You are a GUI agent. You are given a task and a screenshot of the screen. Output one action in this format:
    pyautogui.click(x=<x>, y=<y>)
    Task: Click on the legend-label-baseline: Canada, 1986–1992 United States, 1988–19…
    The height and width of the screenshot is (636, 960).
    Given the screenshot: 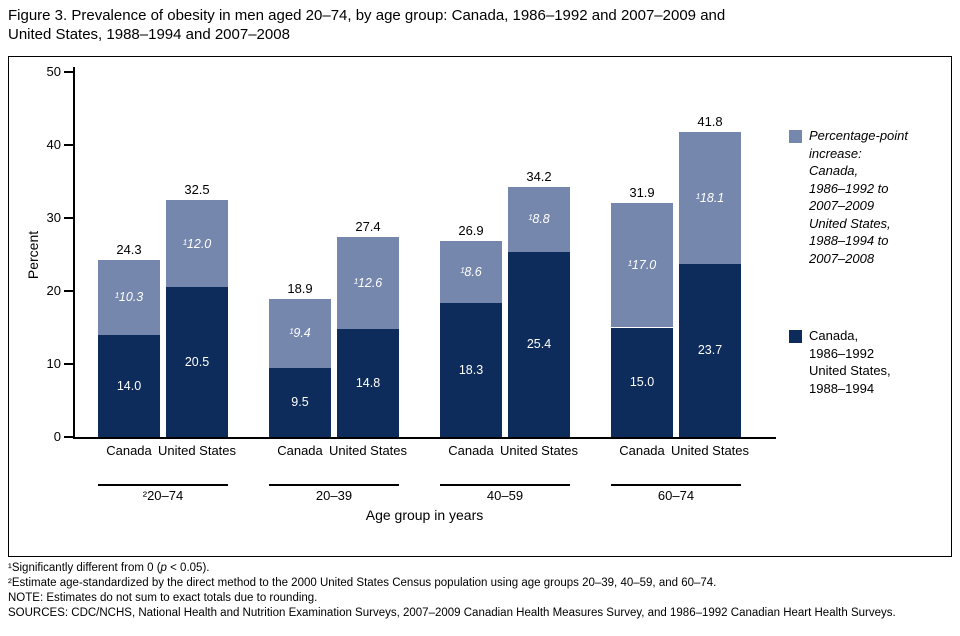 What is the action you would take?
    pyautogui.click(x=850, y=362)
    